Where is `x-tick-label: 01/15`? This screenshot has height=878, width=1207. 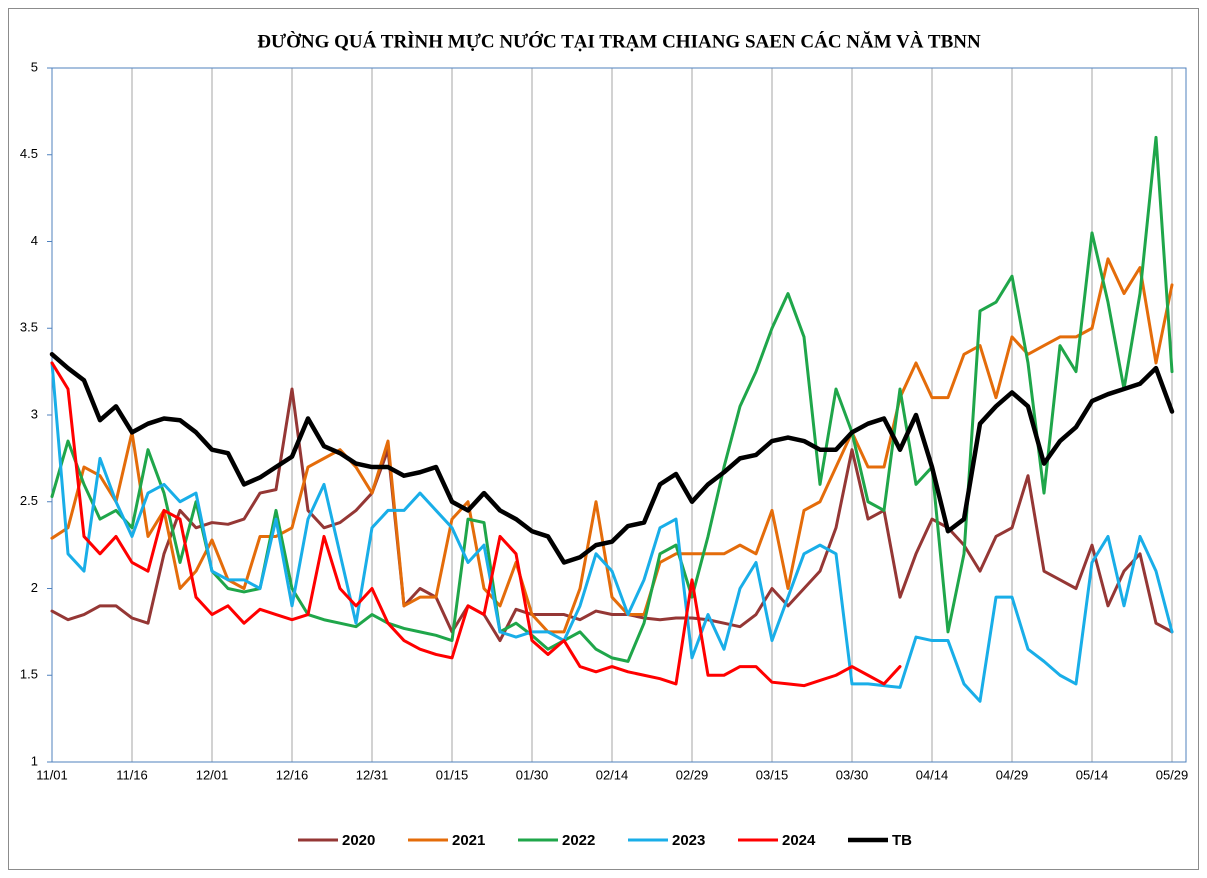
x-tick-label: 01/15 is located at coordinates (452, 774).